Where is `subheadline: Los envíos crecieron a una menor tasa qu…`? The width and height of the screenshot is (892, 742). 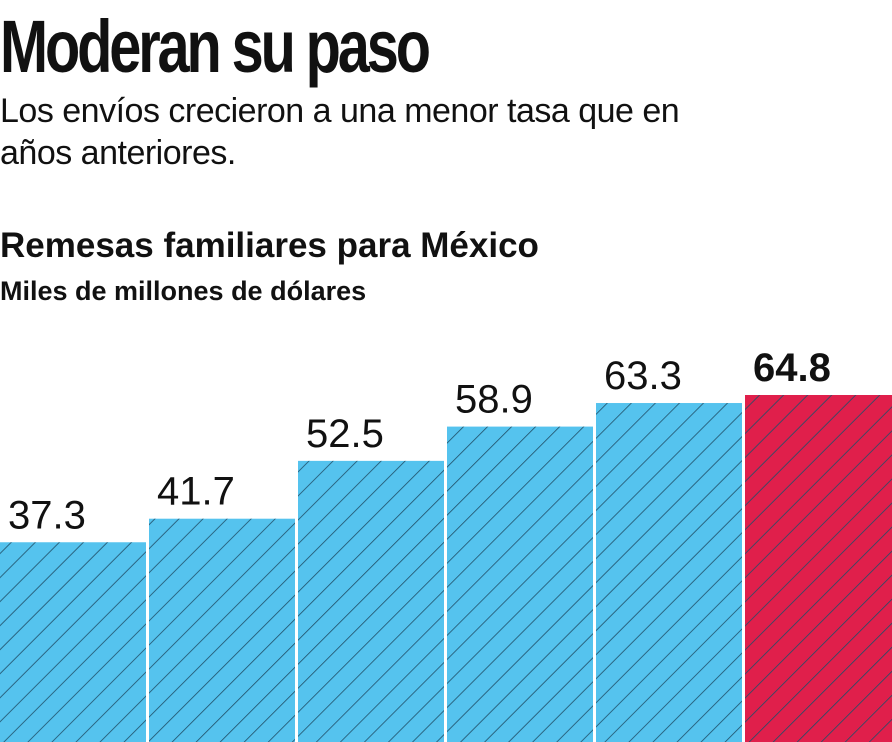 subheadline: Los envíos crecieron a una menor tasa qu… is located at coordinates (340, 132).